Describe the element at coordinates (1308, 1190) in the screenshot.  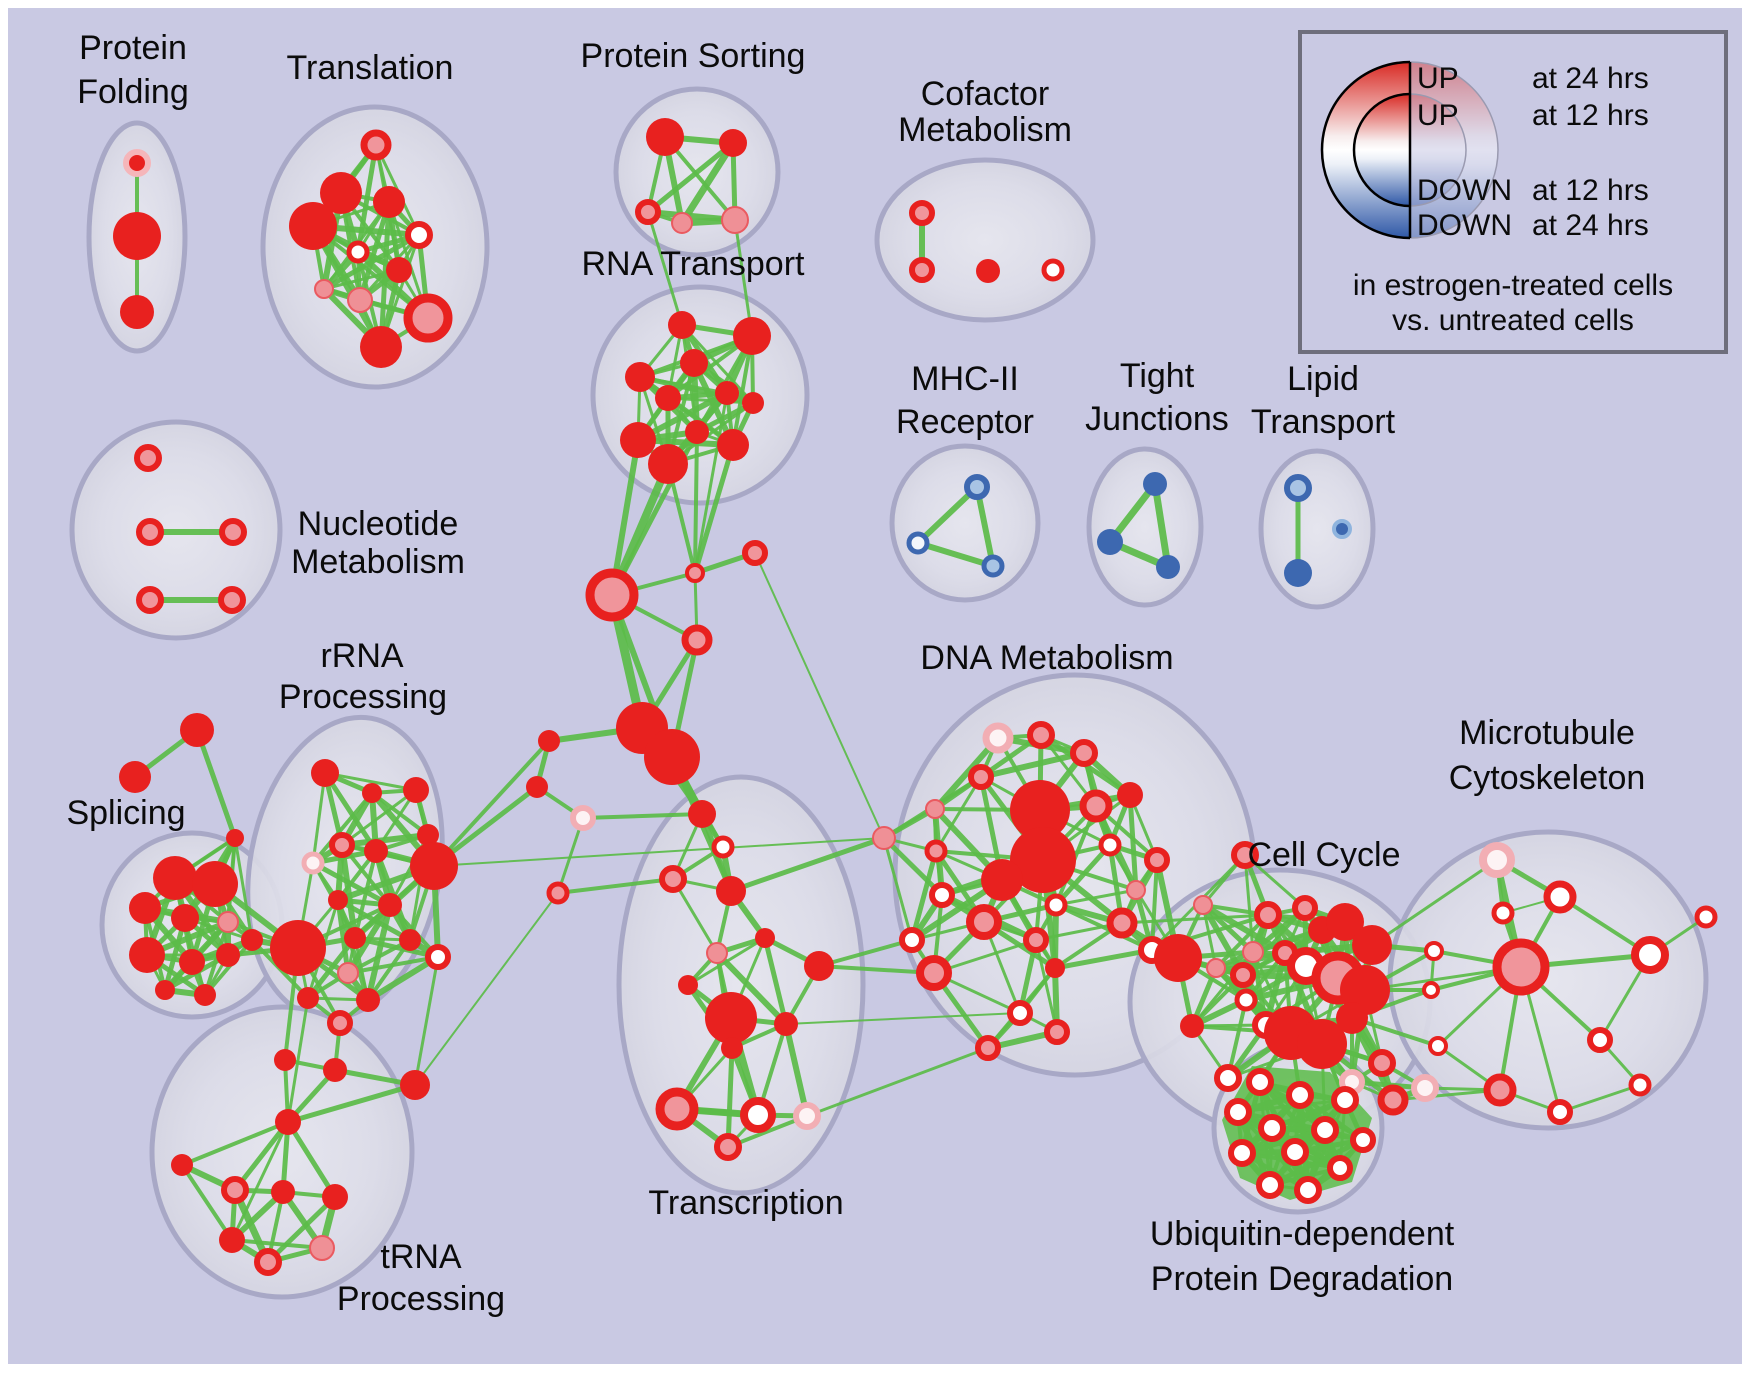
I see `gene-node-u12` at that location.